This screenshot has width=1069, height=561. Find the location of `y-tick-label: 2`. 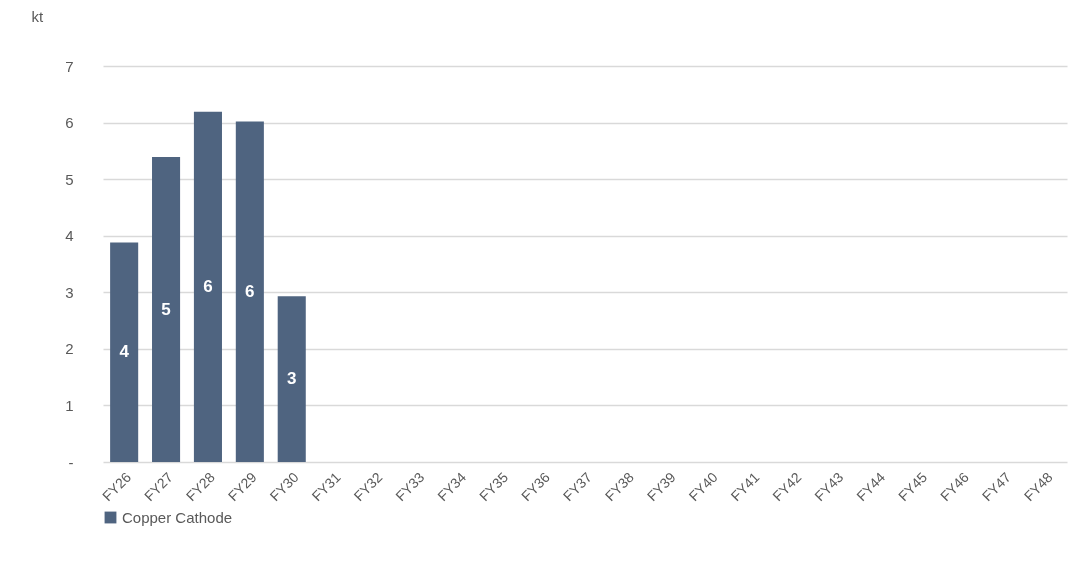

y-tick-label: 2 is located at coordinates (69, 349).